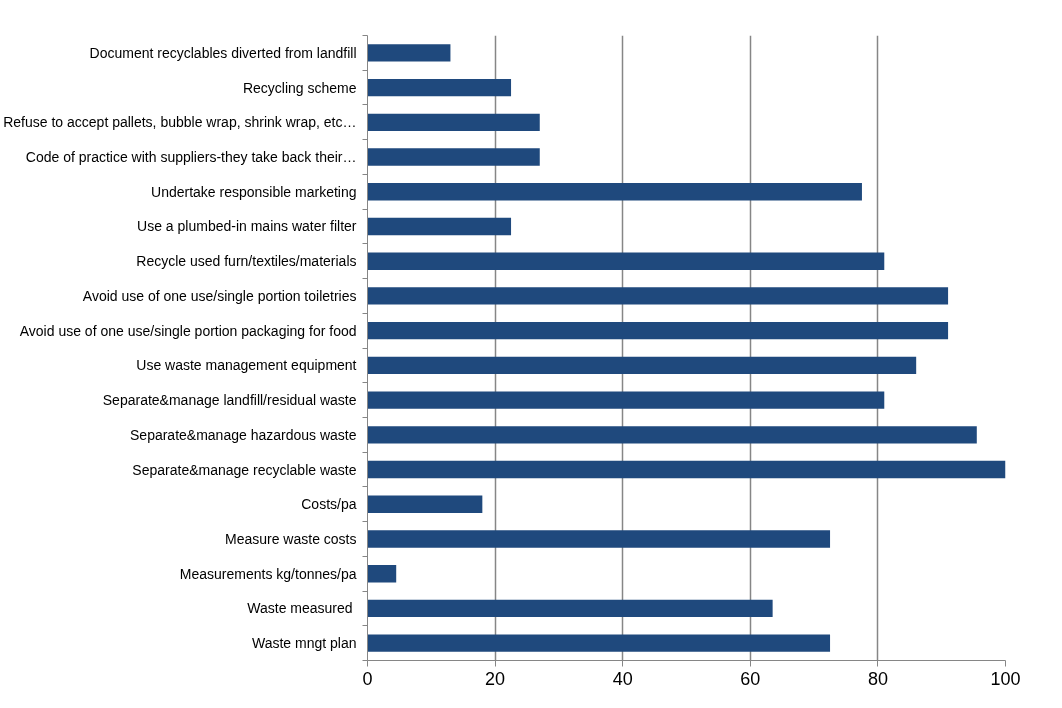 This screenshot has height=708, width=1062. Describe the element at coordinates (1005, 678) in the screenshot. I see `x-tick-label: 100` at that location.